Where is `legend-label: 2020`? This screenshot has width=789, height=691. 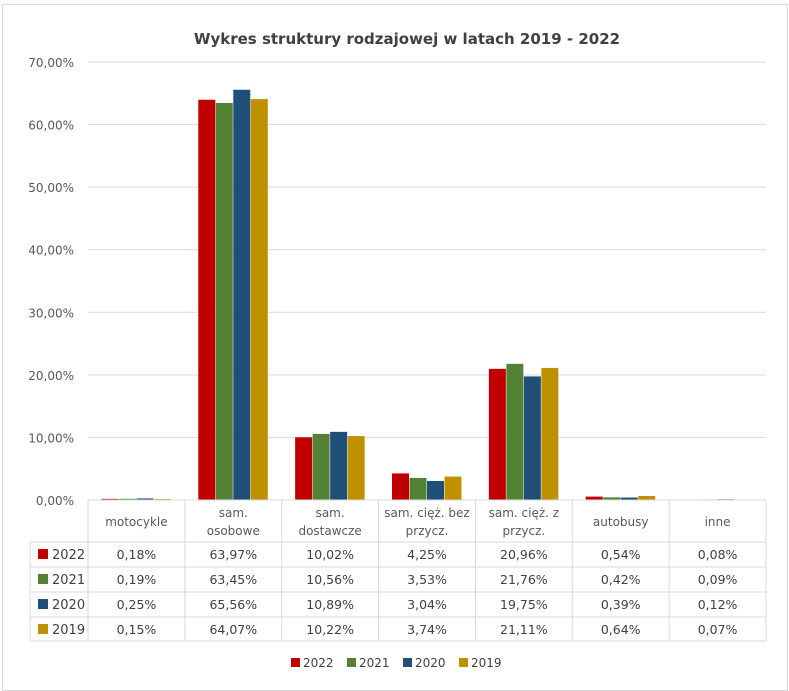
legend-label: 2020 is located at coordinates (430, 663).